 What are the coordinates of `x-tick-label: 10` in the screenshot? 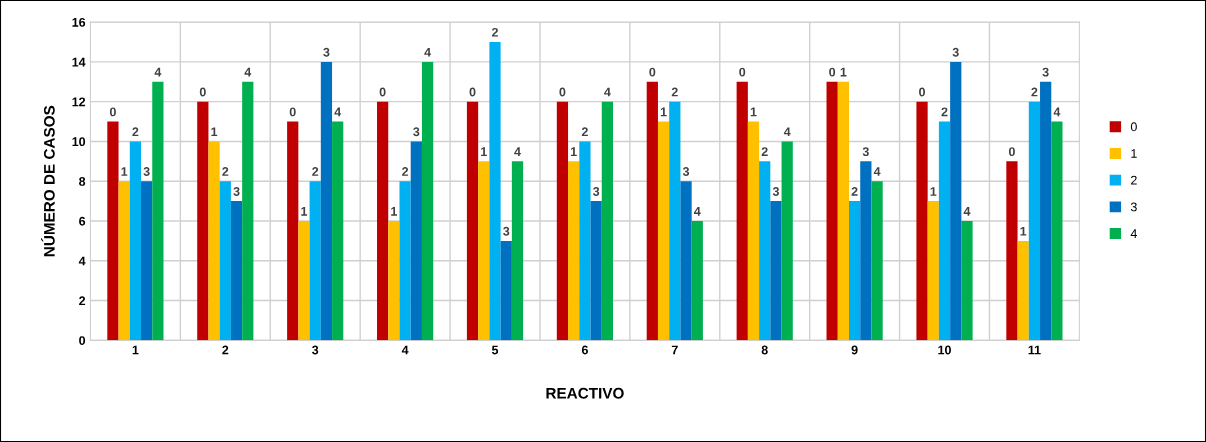 It's located at (944, 350).